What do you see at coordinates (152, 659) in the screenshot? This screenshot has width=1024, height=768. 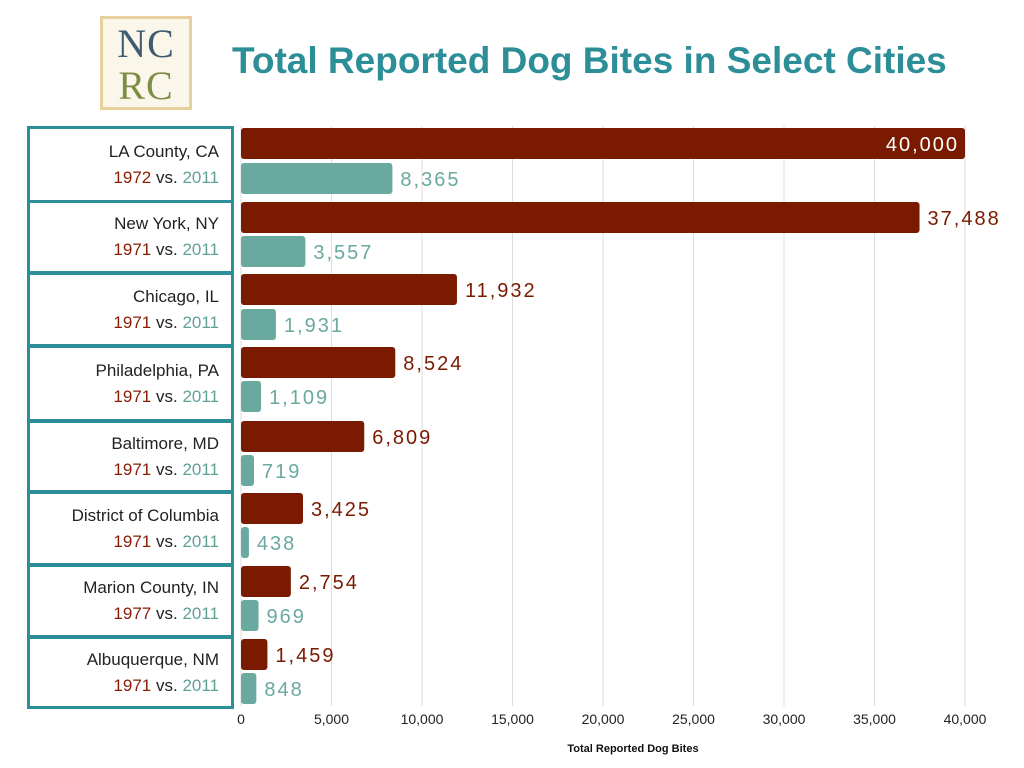 I see `category-city: Albuquerque, NM` at bounding box center [152, 659].